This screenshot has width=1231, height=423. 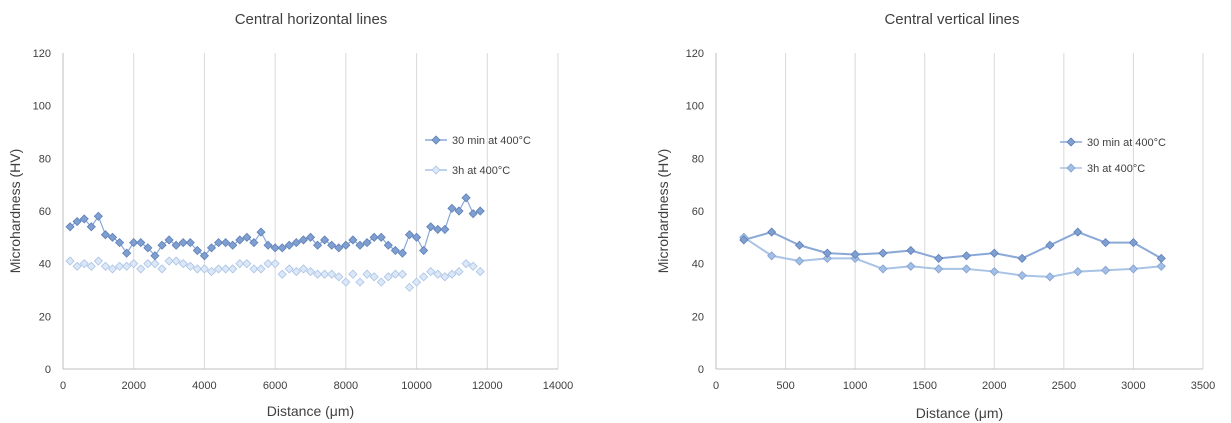 I want to click on x-tick-label: 8000, so click(x=346, y=386).